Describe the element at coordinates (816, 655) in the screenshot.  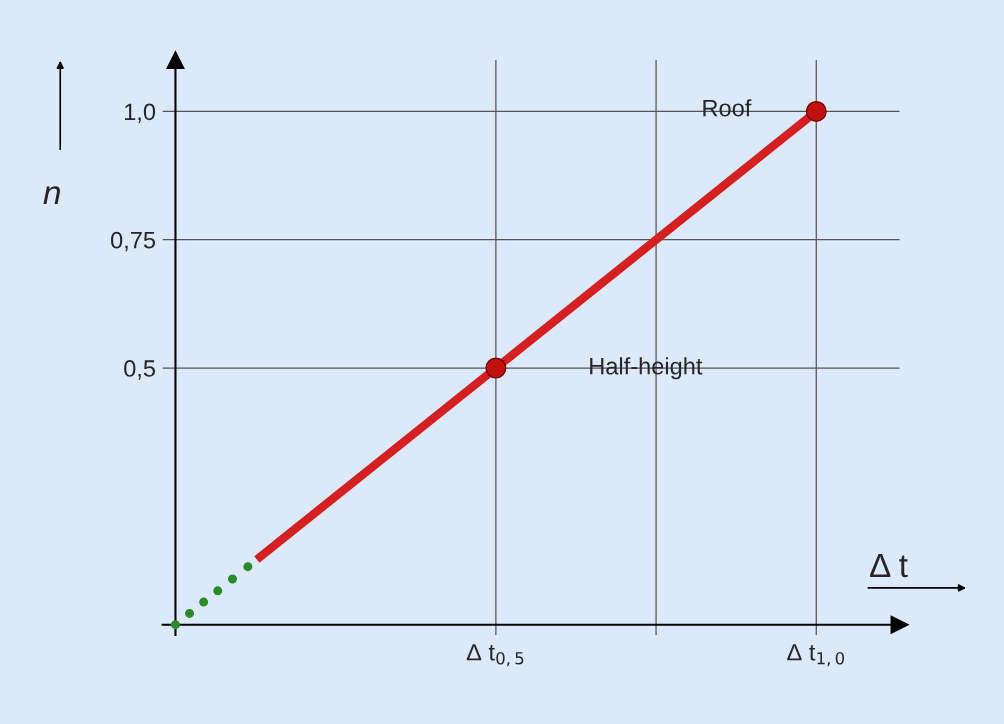
I see `x-tick-label: Δ t$_{1,0}$` at that location.